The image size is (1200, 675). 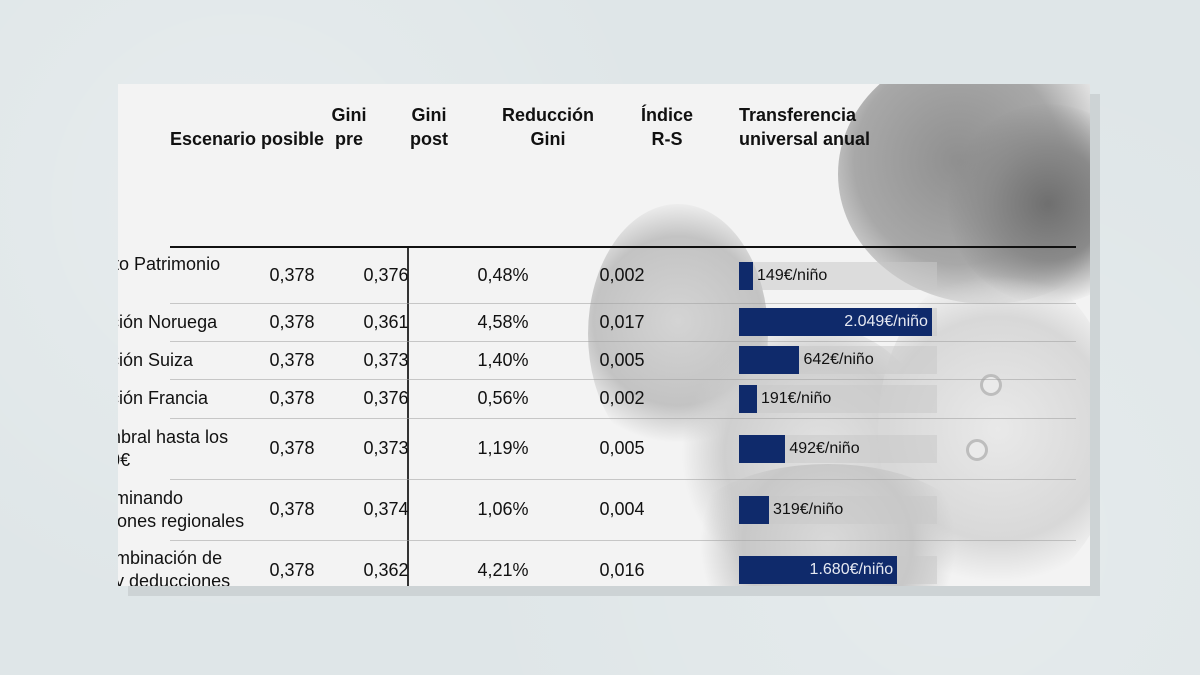 I want to click on transfer-value-label: 1.680€/niño, so click(x=851, y=569).